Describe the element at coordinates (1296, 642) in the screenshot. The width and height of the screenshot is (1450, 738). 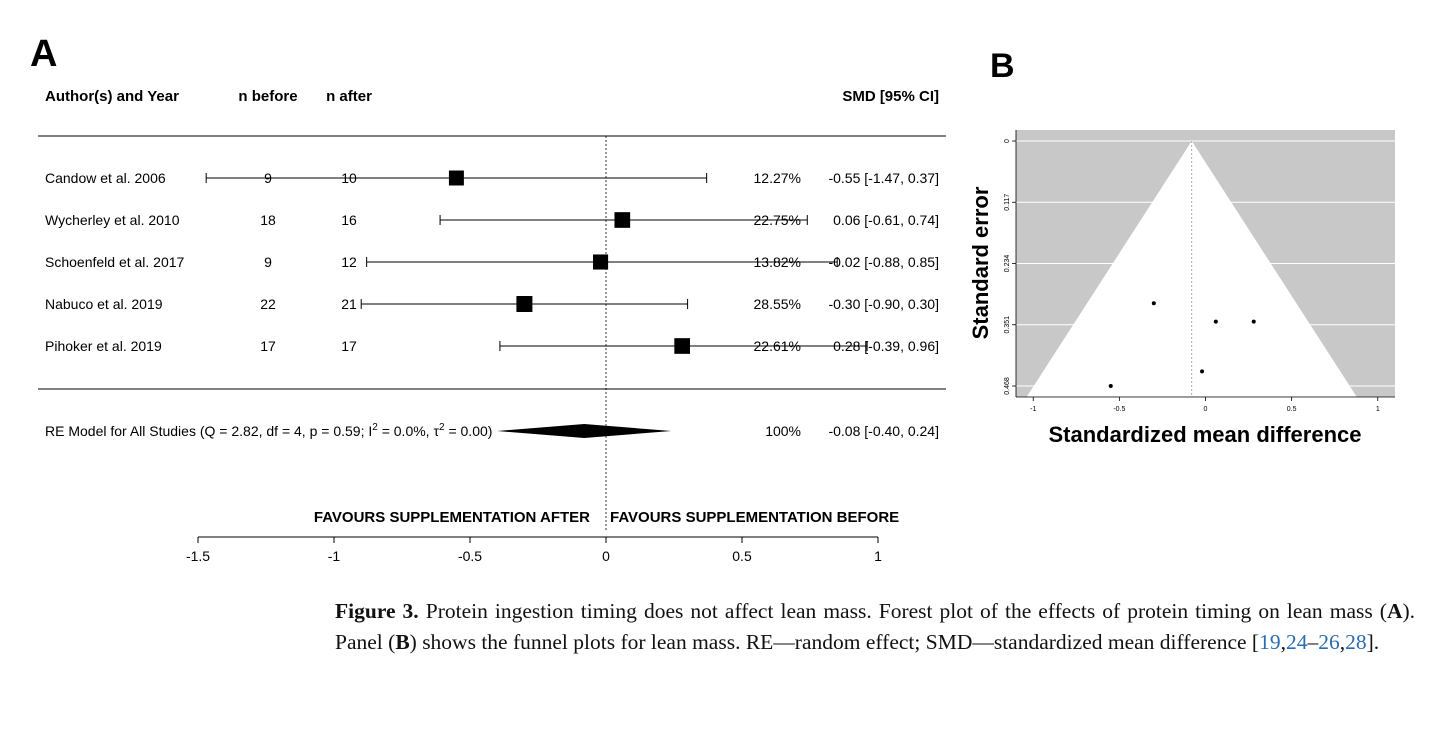
I see `citation-link: 24` at that location.